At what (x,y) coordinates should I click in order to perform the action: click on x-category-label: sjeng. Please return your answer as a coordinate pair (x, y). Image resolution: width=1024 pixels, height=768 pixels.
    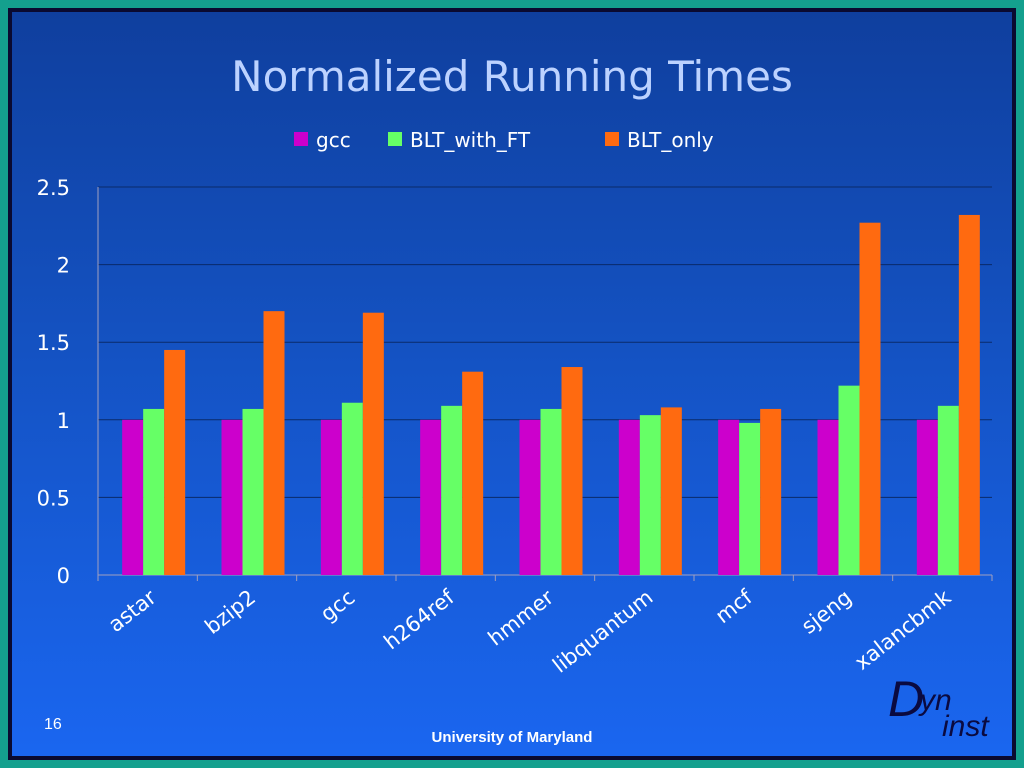
    Looking at the image, I should click on (826, 612).